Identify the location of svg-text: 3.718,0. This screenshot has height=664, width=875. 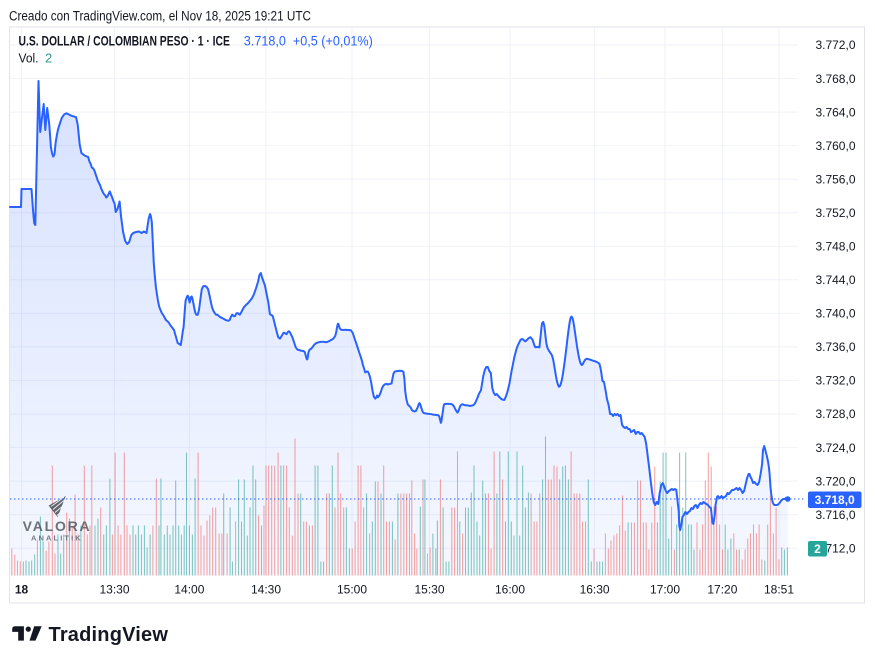
(835, 500).